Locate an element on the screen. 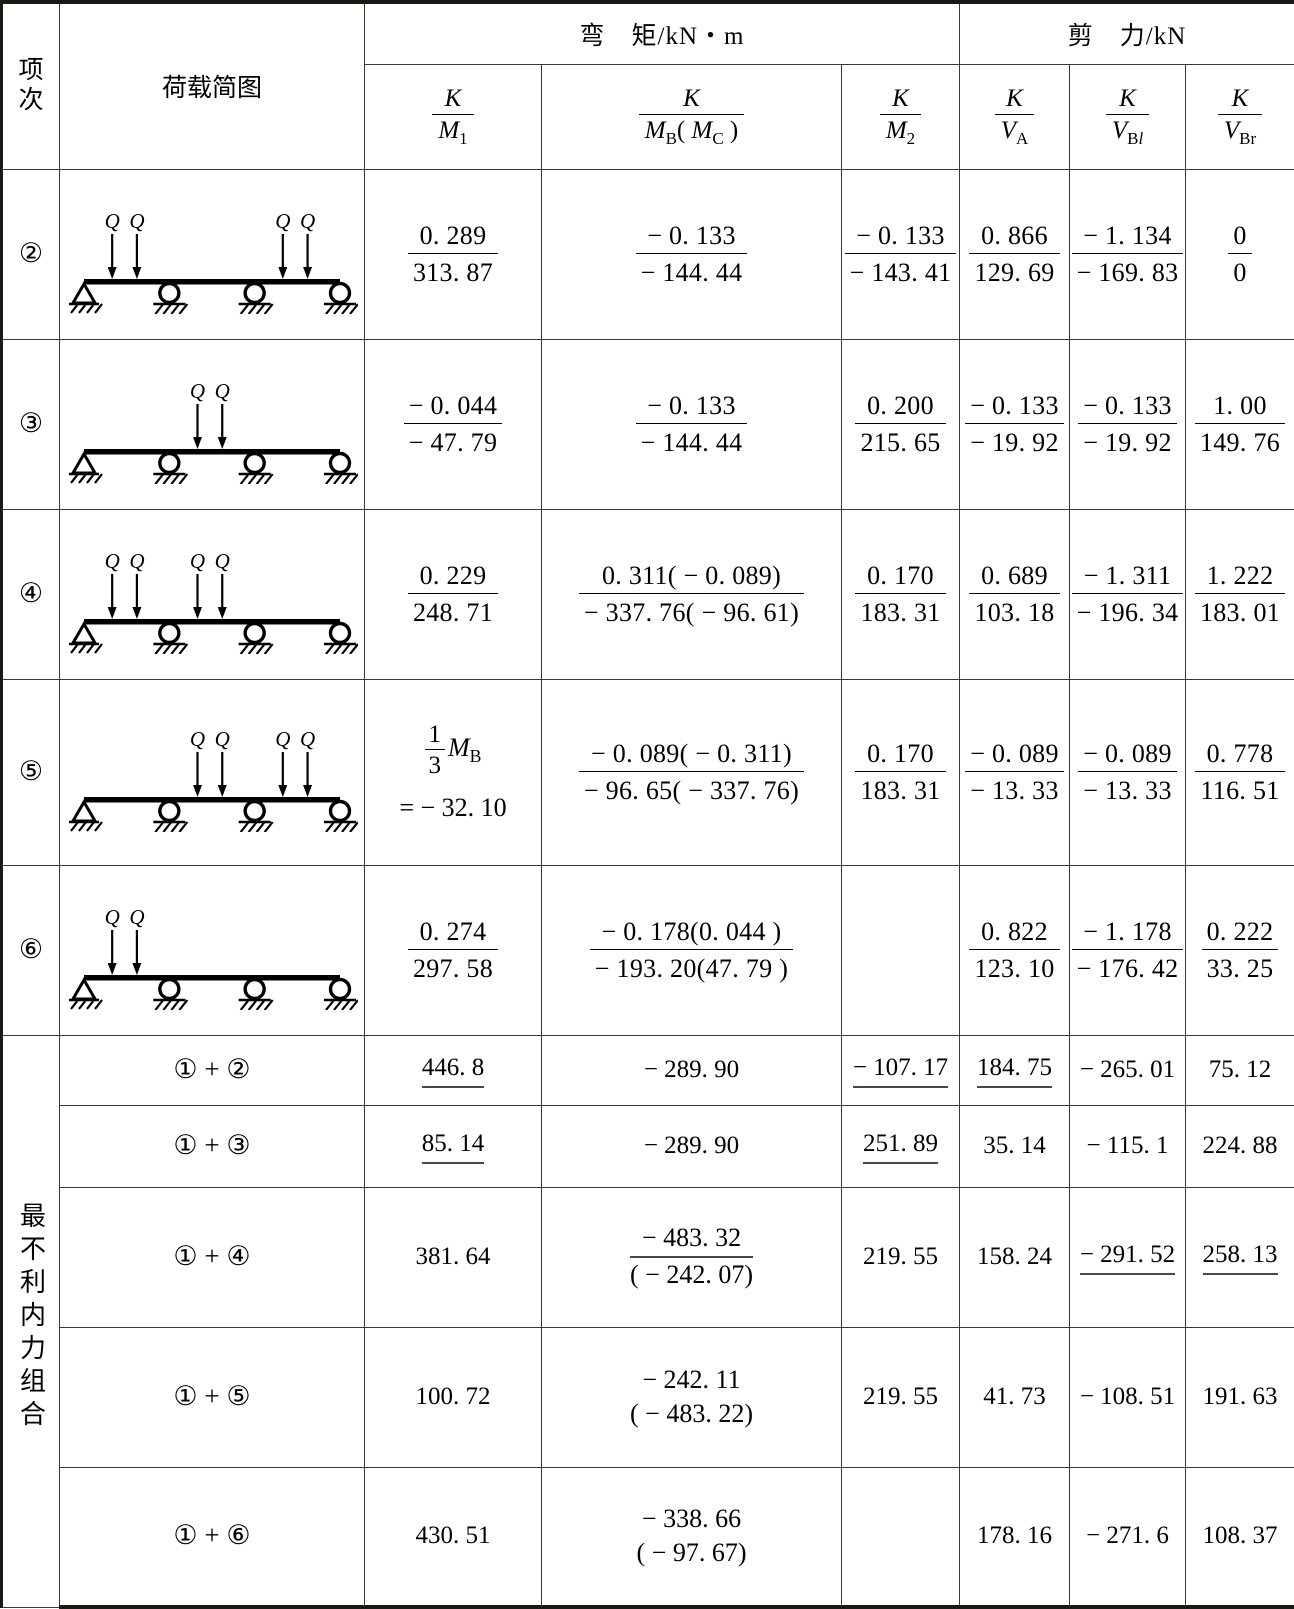  vbl-value: − 271. 6 is located at coordinates (1127, 1535).